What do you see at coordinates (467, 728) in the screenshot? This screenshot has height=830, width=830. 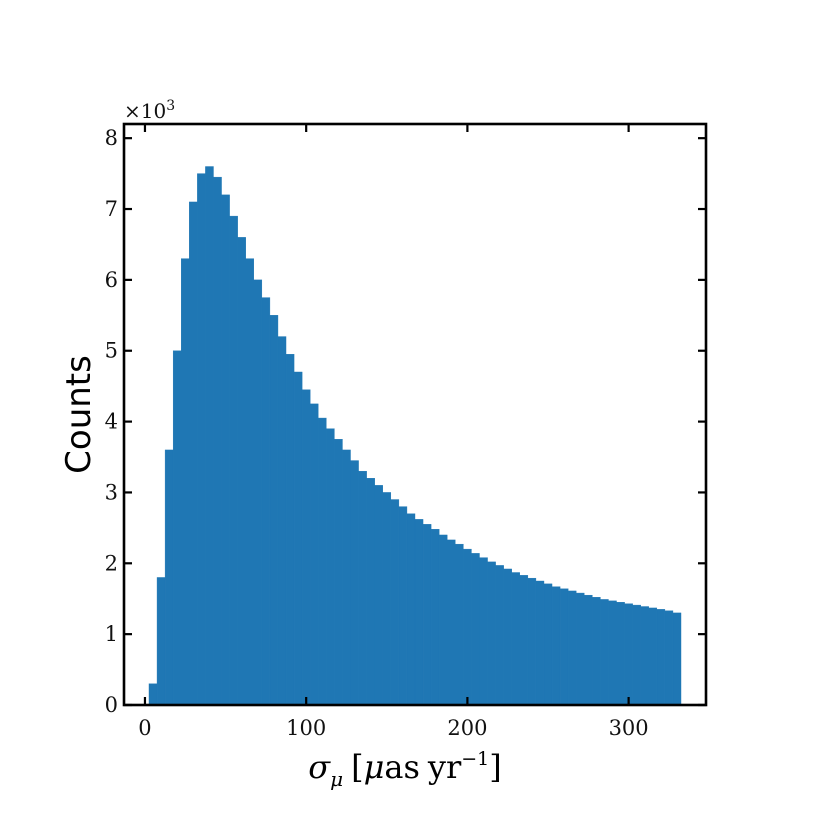 I see `x-tick-label: 200` at bounding box center [467, 728].